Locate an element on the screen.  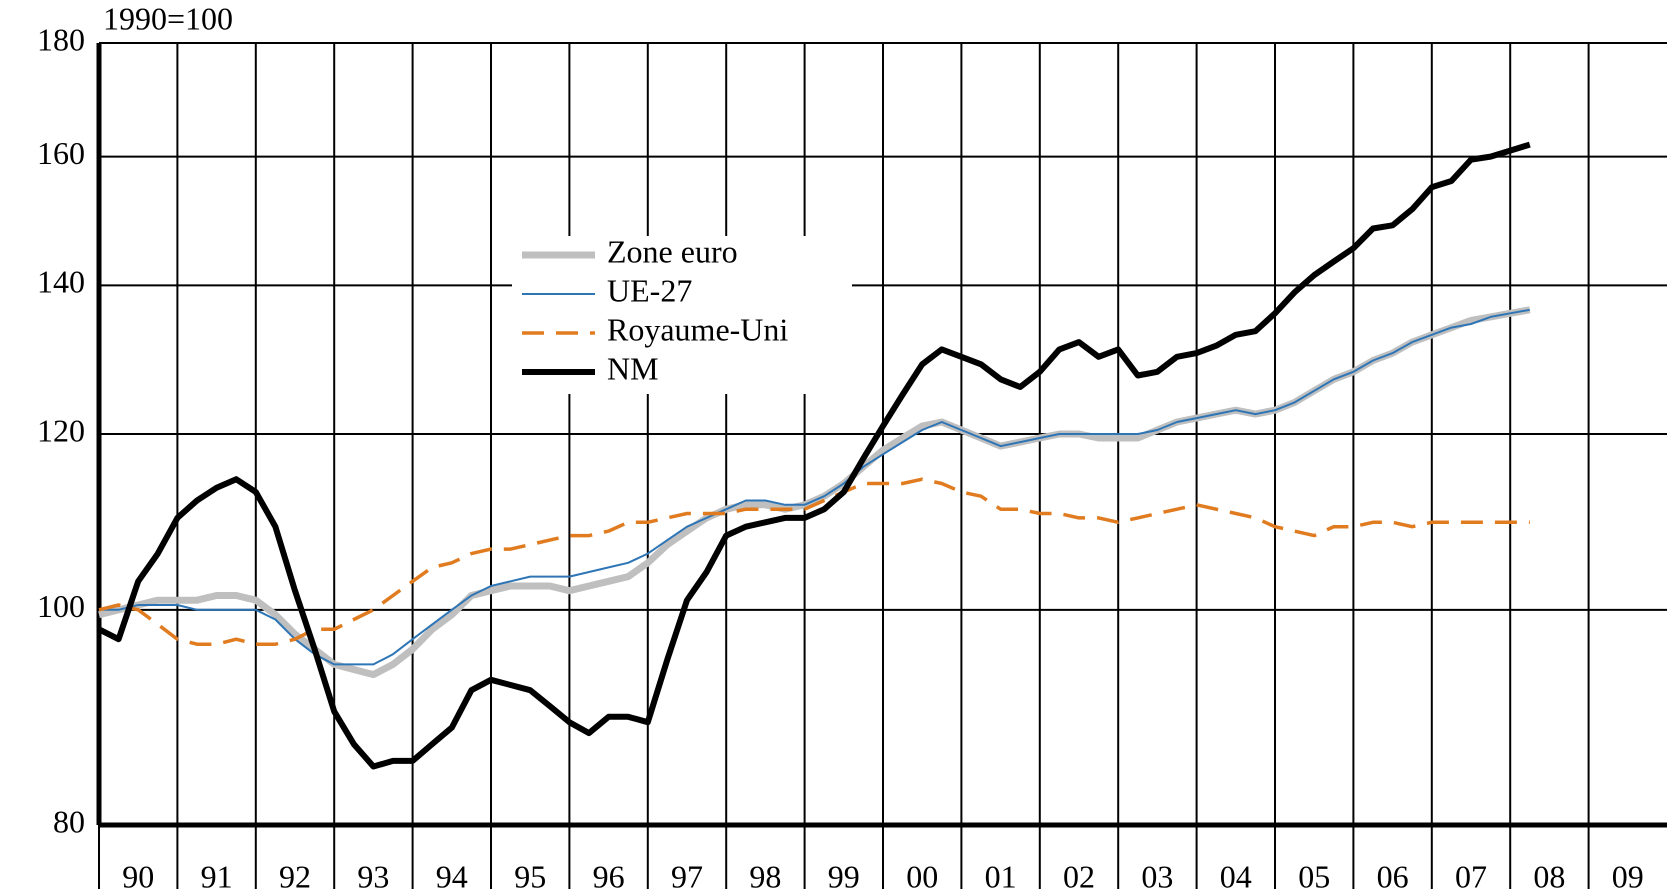
x-tick-label: 90 is located at coordinates (138, 876).